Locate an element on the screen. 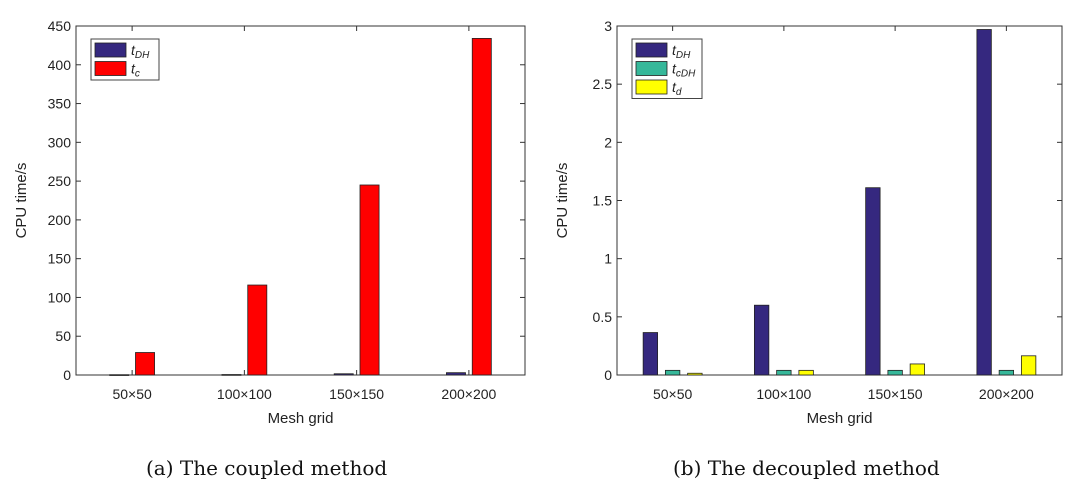 This screenshot has width=1080, height=491. legend-label: tc is located at coordinates (135, 70).